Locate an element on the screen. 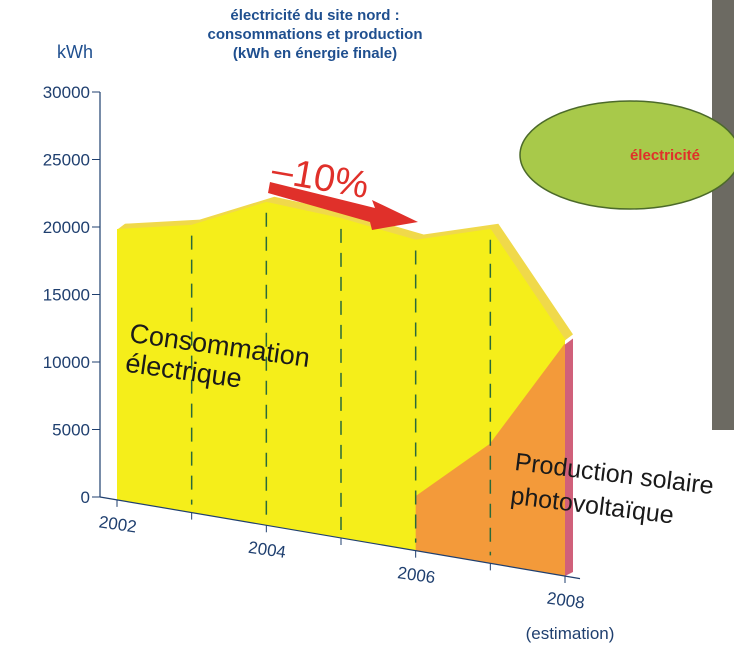 This screenshot has width=734, height=656. annotation: –10% is located at coordinates (320, 178).